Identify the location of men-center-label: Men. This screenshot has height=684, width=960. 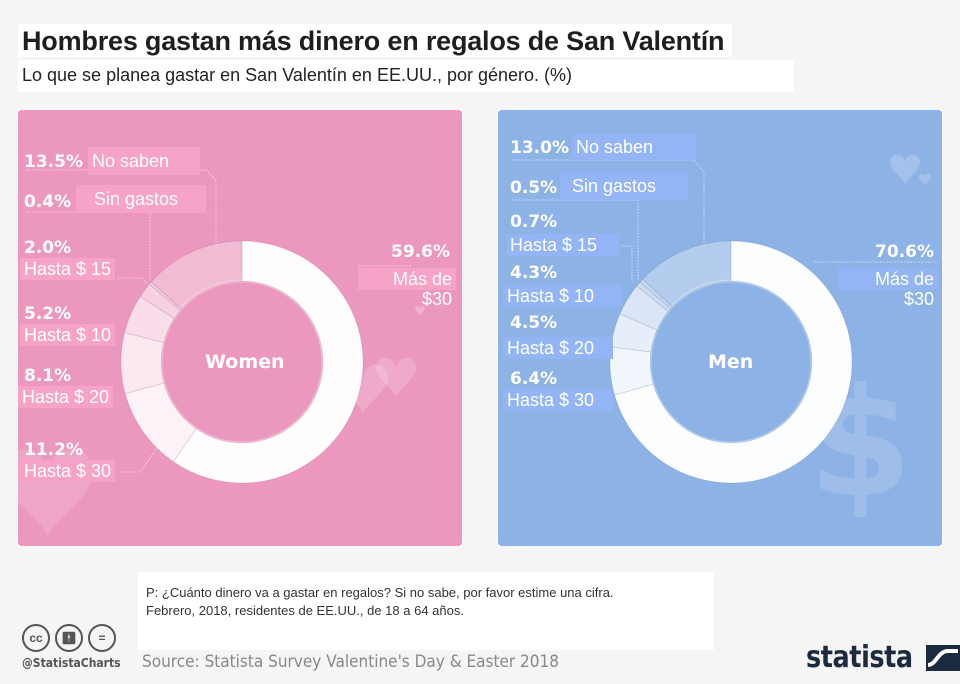
(731, 362).